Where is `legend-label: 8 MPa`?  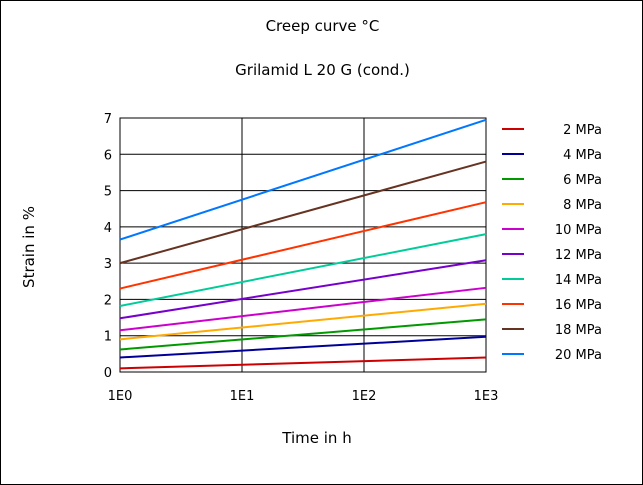
legend-label: 8 MPa is located at coordinates (582, 205).